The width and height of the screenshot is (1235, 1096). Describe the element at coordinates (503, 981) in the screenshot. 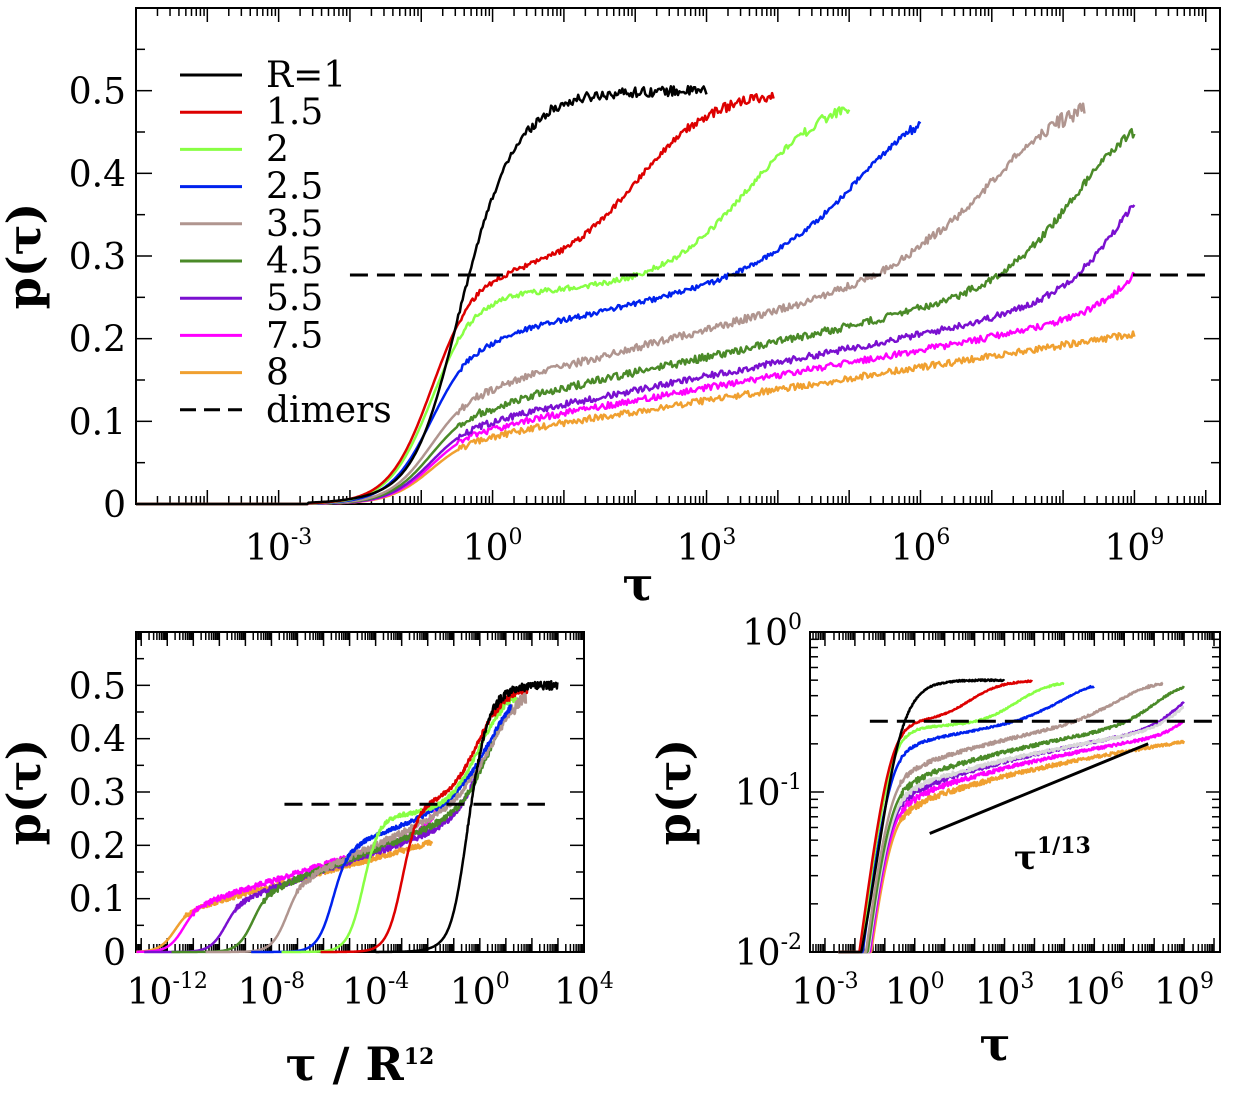

I see `bl-xtick-label-exp: 0` at that location.